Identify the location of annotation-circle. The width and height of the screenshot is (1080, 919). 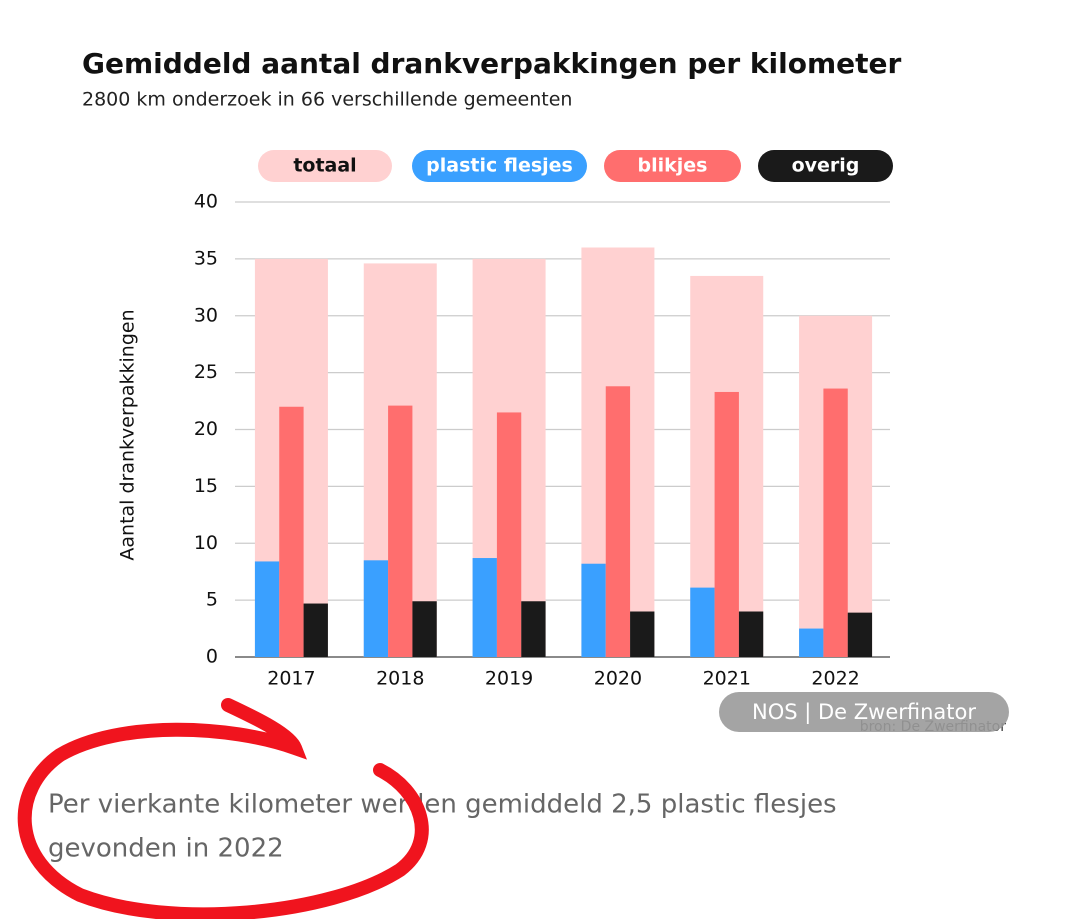
(223, 808).